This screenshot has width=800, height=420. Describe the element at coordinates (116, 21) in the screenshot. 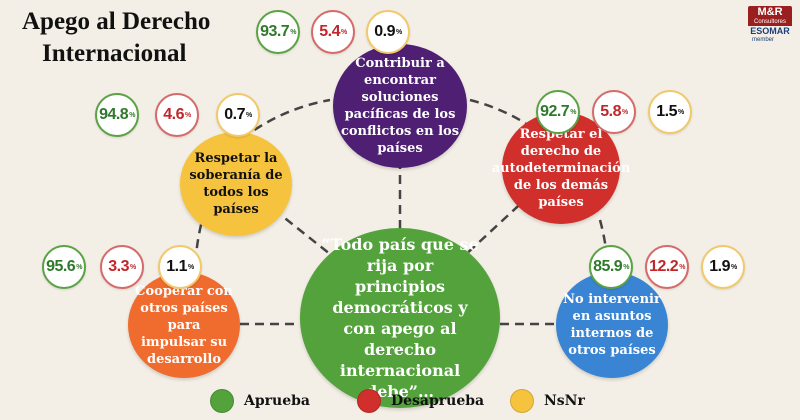

I see `title-line-1: Apego al Derecho` at that location.